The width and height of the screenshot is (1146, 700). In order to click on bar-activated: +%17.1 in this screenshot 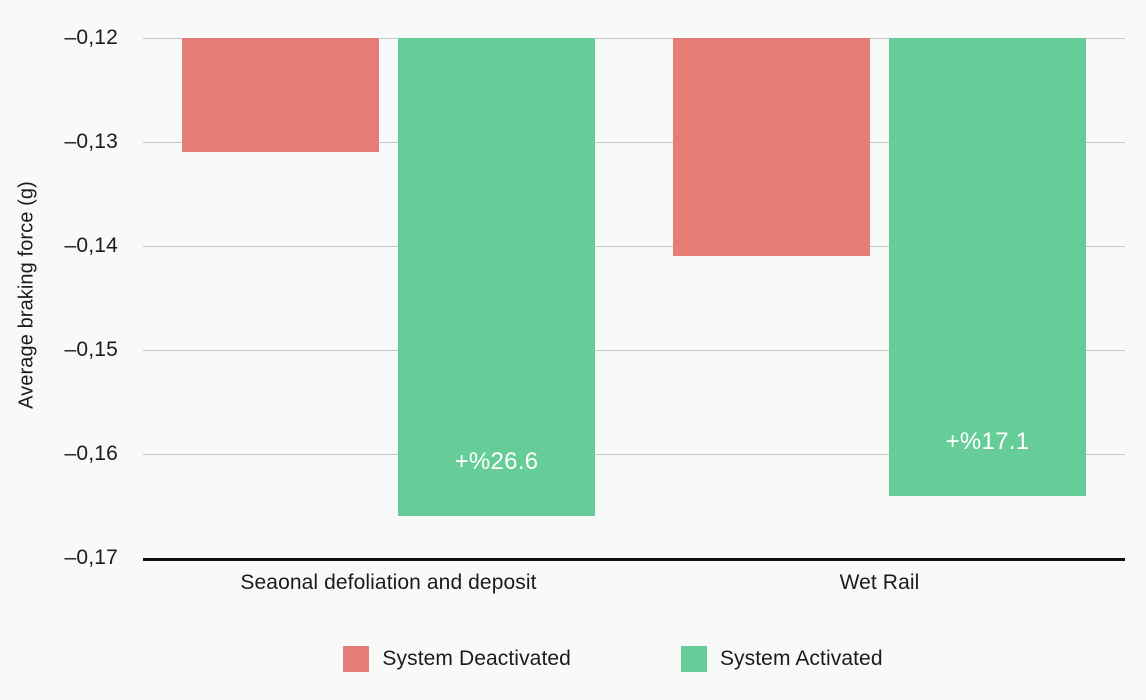, I will do `click(987, 267)`.